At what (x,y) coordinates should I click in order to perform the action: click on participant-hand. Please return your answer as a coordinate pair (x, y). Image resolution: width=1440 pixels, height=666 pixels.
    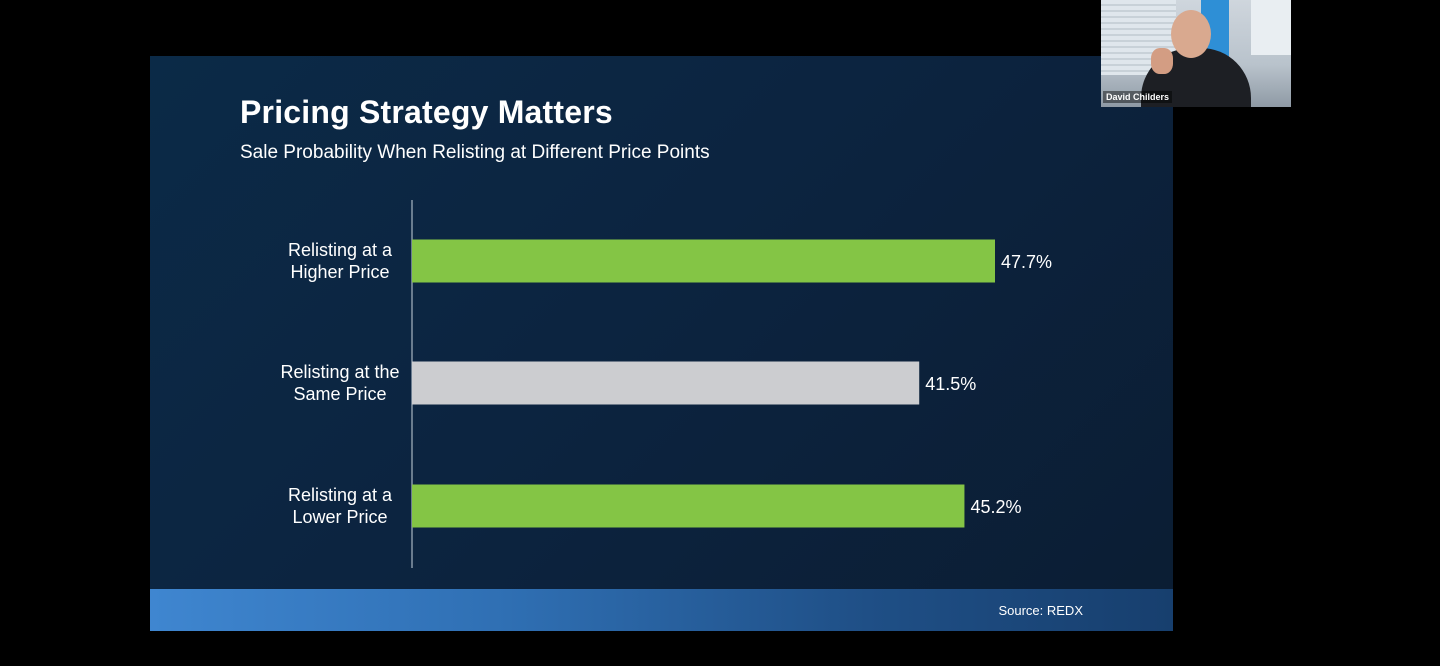
    Looking at the image, I should click on (1162, 61).